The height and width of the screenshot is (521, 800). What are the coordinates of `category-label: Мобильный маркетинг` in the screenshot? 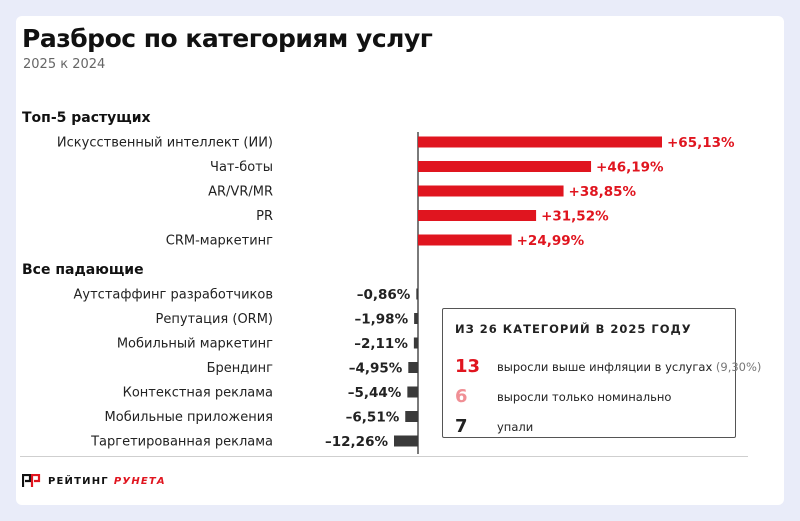 It's located at (195, 344).